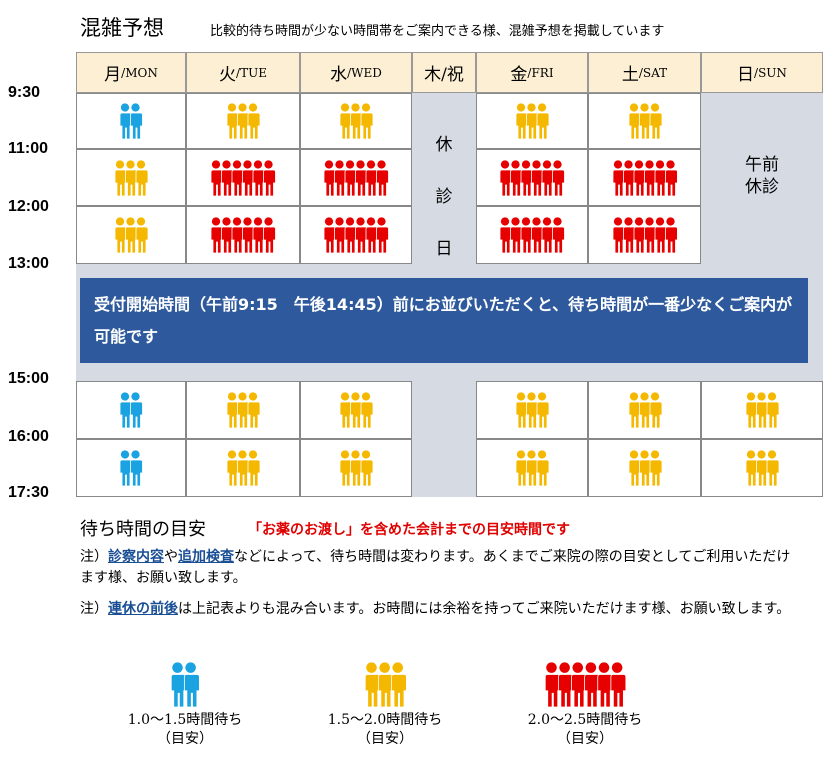  I want to click on day-header-jp: 月, so click(113, 75).